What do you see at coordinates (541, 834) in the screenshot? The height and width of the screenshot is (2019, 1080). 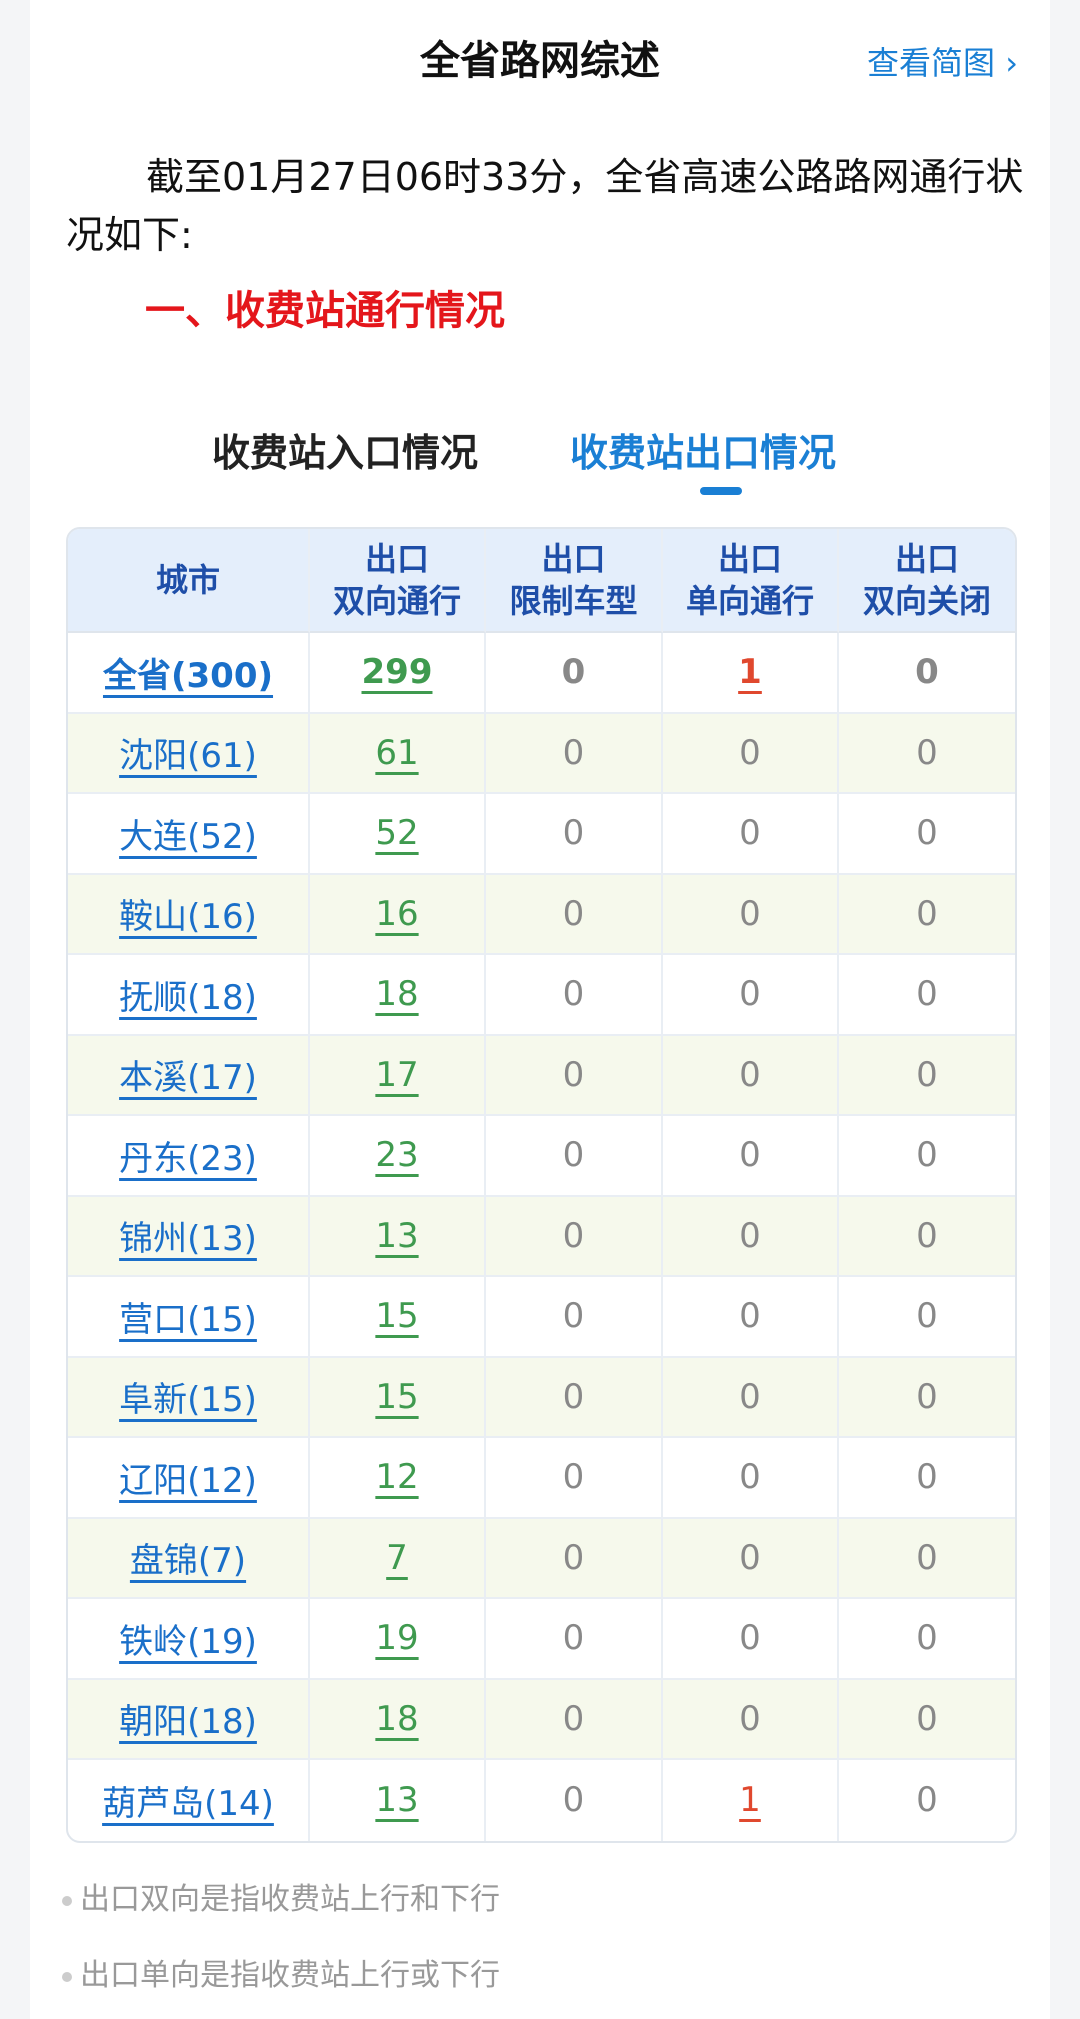 I see `table-row: 大连(52) 52 0 0 0` at bounding box center [541, 834].